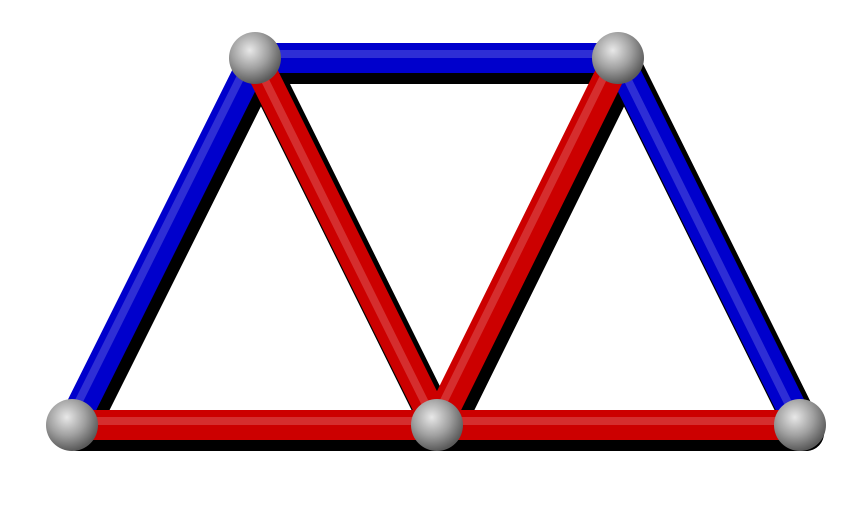  I want to click on joint-bottom-right, so click(800, 425).